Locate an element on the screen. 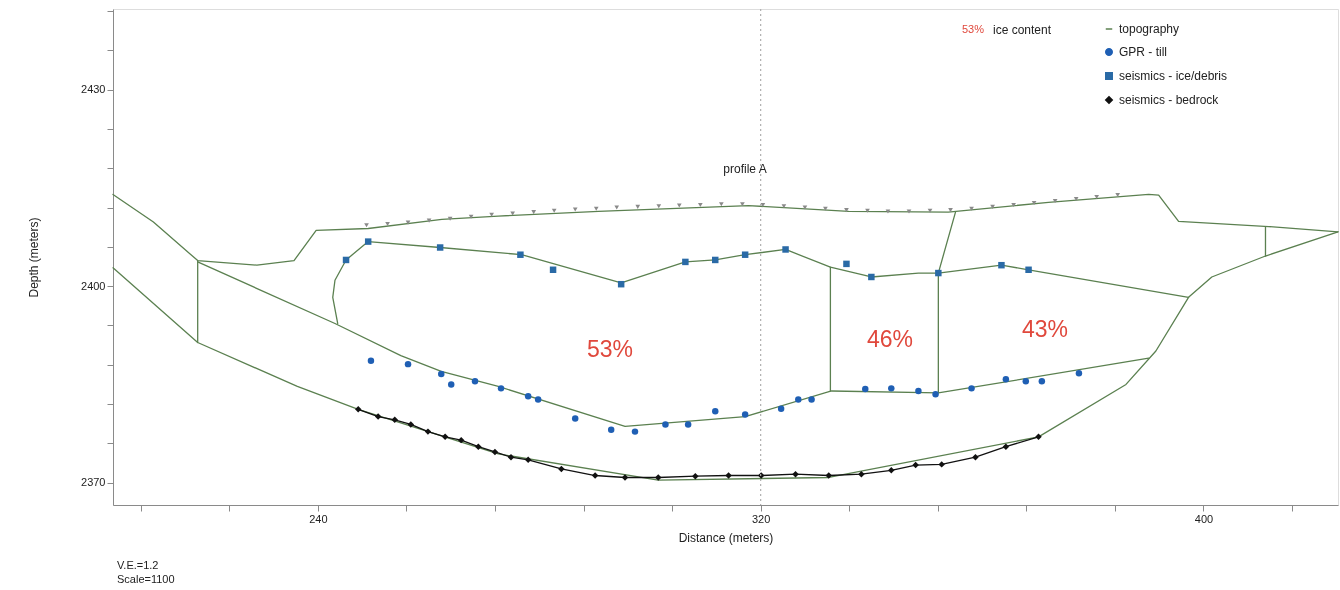 The height and width of the screenshot is (590, 1340). legend-label: topography is located at coordinates (1149, 29).